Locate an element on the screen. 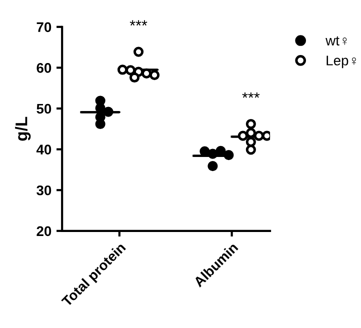 The image size is (361, 328). y-tick-label: 50 is located at coordinates (44, 109).